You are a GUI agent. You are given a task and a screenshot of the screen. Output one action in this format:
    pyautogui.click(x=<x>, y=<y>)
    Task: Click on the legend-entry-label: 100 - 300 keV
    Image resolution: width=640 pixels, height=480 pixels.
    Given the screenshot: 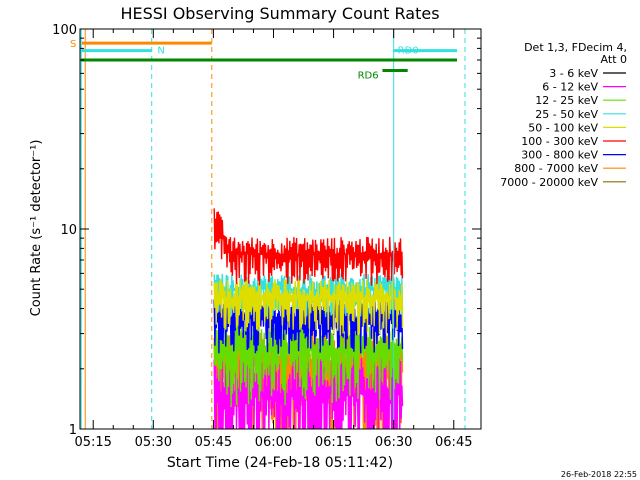 What is the action you would take?
    pyautogui.click(x=559, y=141)
    